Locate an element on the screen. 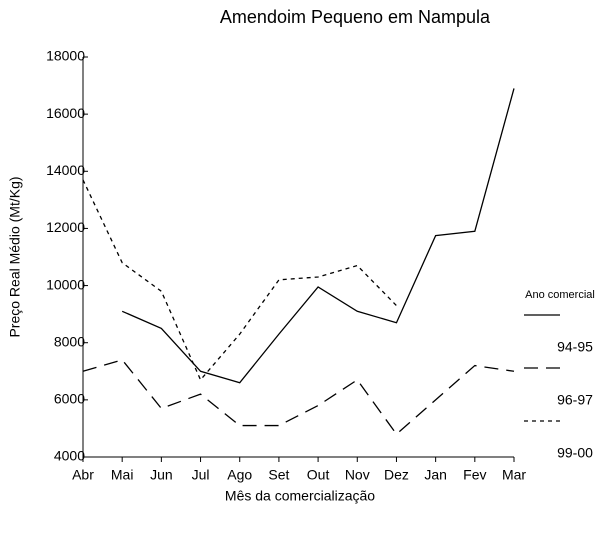 The width and height of the screenshot is (602, 540). x-tick-label: Jan is located at coordinates (435, 475).